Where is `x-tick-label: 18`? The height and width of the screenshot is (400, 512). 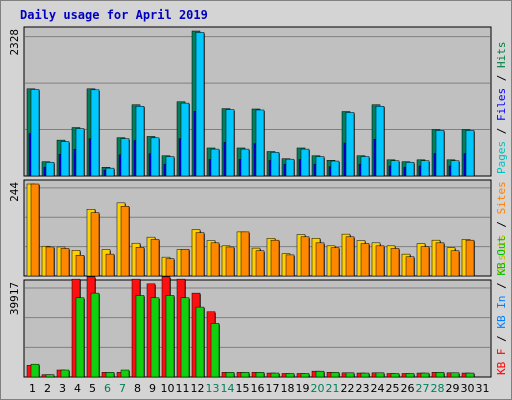
x-tick-label: 18 is located at coordinates (288, 388).